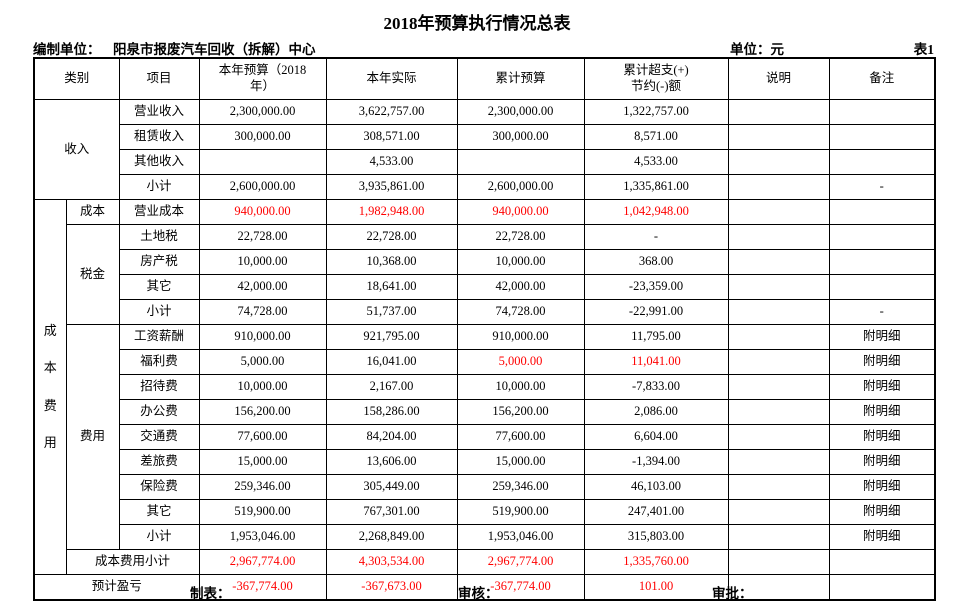  What do you see at coordinates (92, 212) in the screenshot?
I see `group-cost: 成本` at bounding box center [92, 212].